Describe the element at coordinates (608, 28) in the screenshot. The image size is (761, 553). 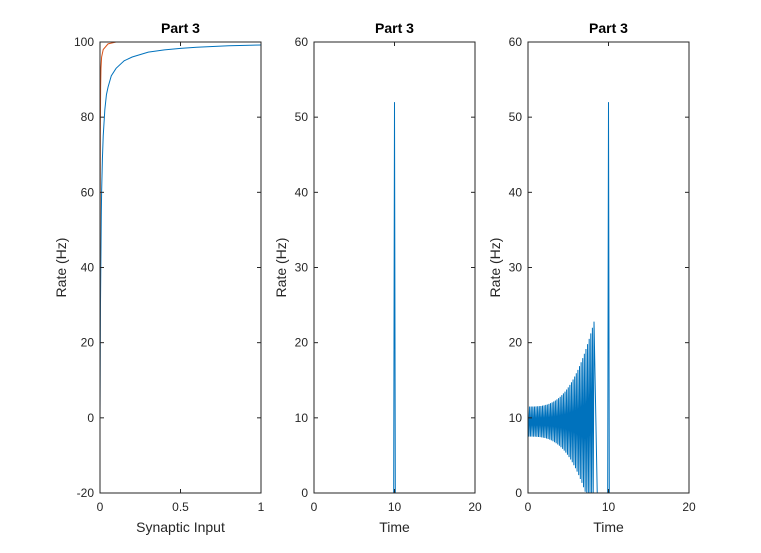
I see `subplot-3-title: Part 3` at that location.